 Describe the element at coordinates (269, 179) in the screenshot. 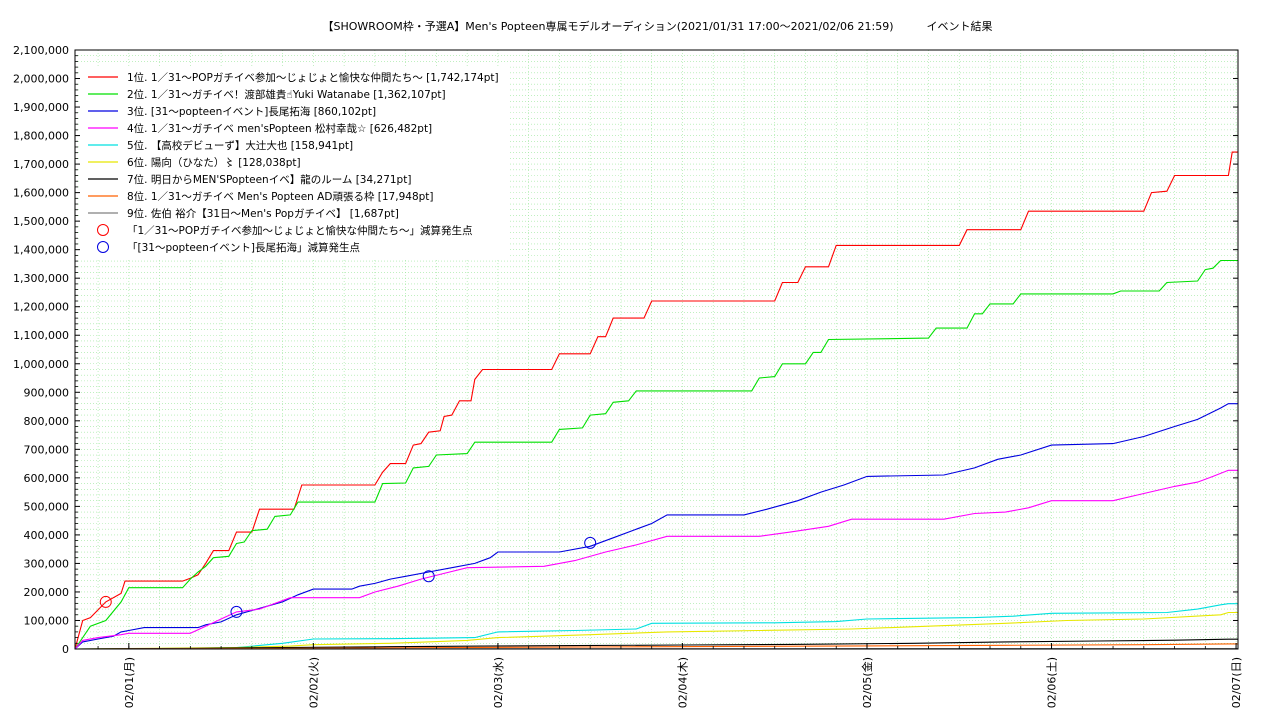

I see `legend-label-7: 7位. 明日からMEN'SPopteenイベ】龍のルーム [34,271pt]` at that location.